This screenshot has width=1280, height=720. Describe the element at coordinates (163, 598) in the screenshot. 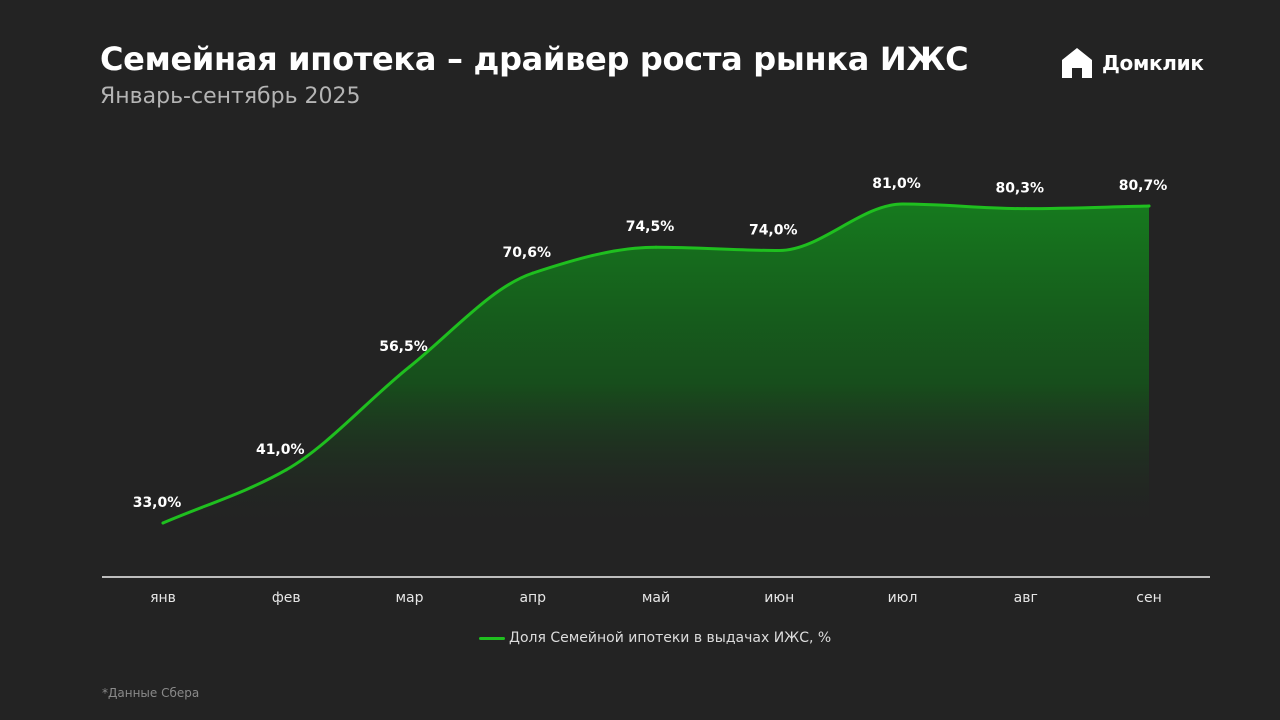

I see `x-tick-label: янв` at that location.